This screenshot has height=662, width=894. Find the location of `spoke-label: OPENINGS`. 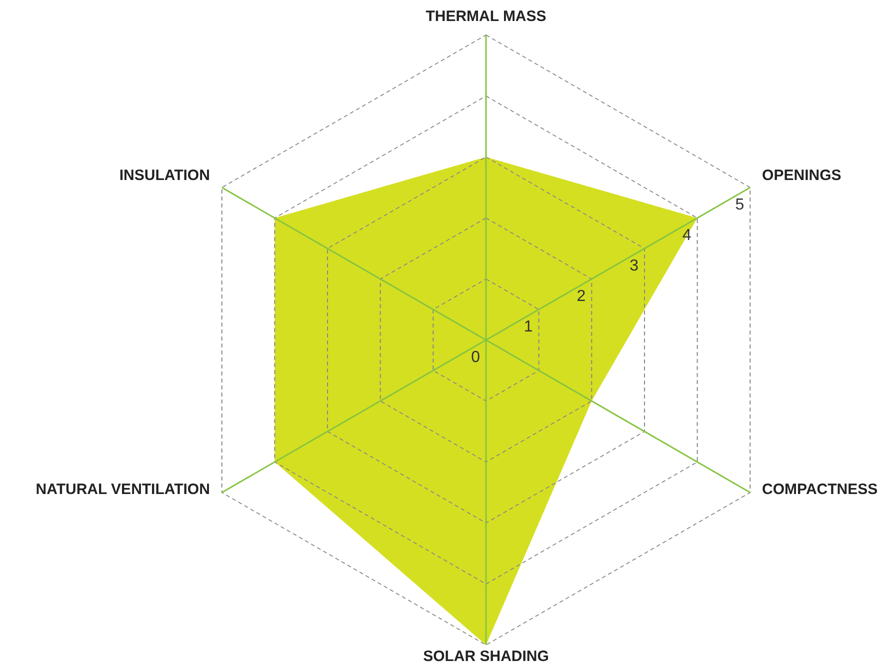

spoke-label: OPENINGS is located at coordinates (802, 175).